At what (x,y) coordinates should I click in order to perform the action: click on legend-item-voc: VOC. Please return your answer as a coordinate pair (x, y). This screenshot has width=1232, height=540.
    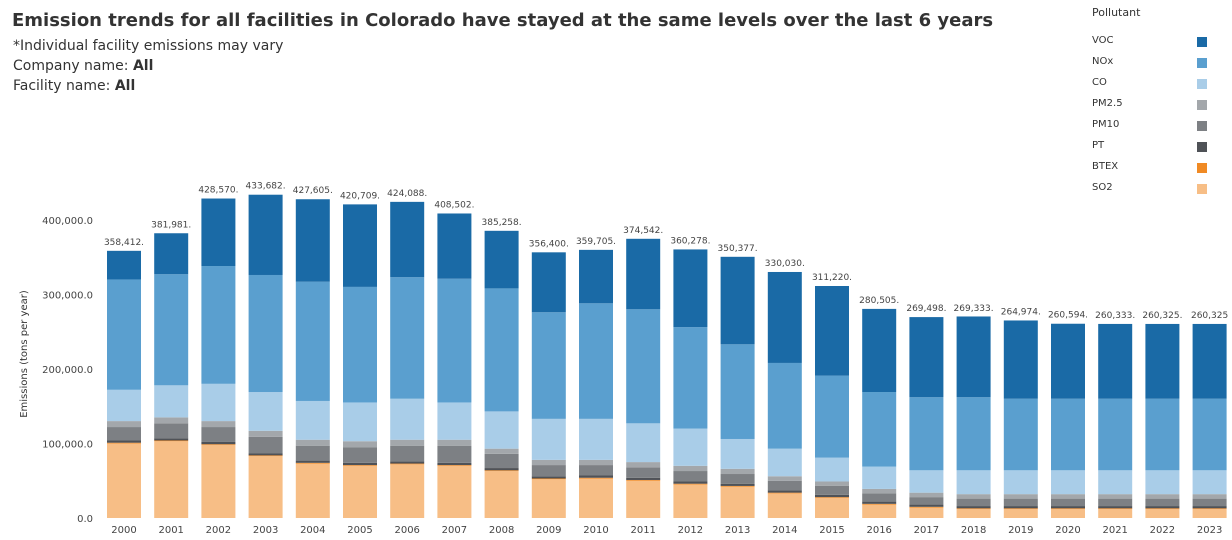
    Looking at the image, I should click on (1152, 43).